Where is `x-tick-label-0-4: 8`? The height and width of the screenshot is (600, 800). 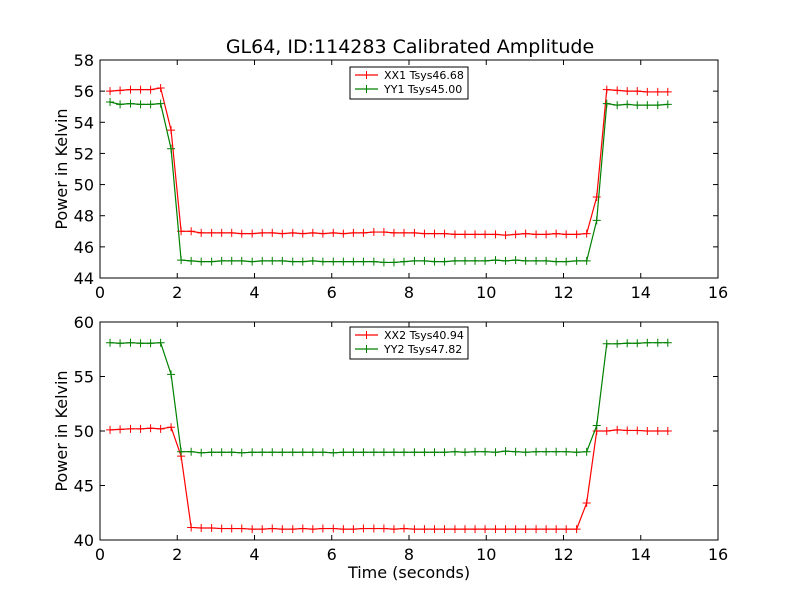 x-tick-label-0-4: 8 is located at coordinates (409, 292).